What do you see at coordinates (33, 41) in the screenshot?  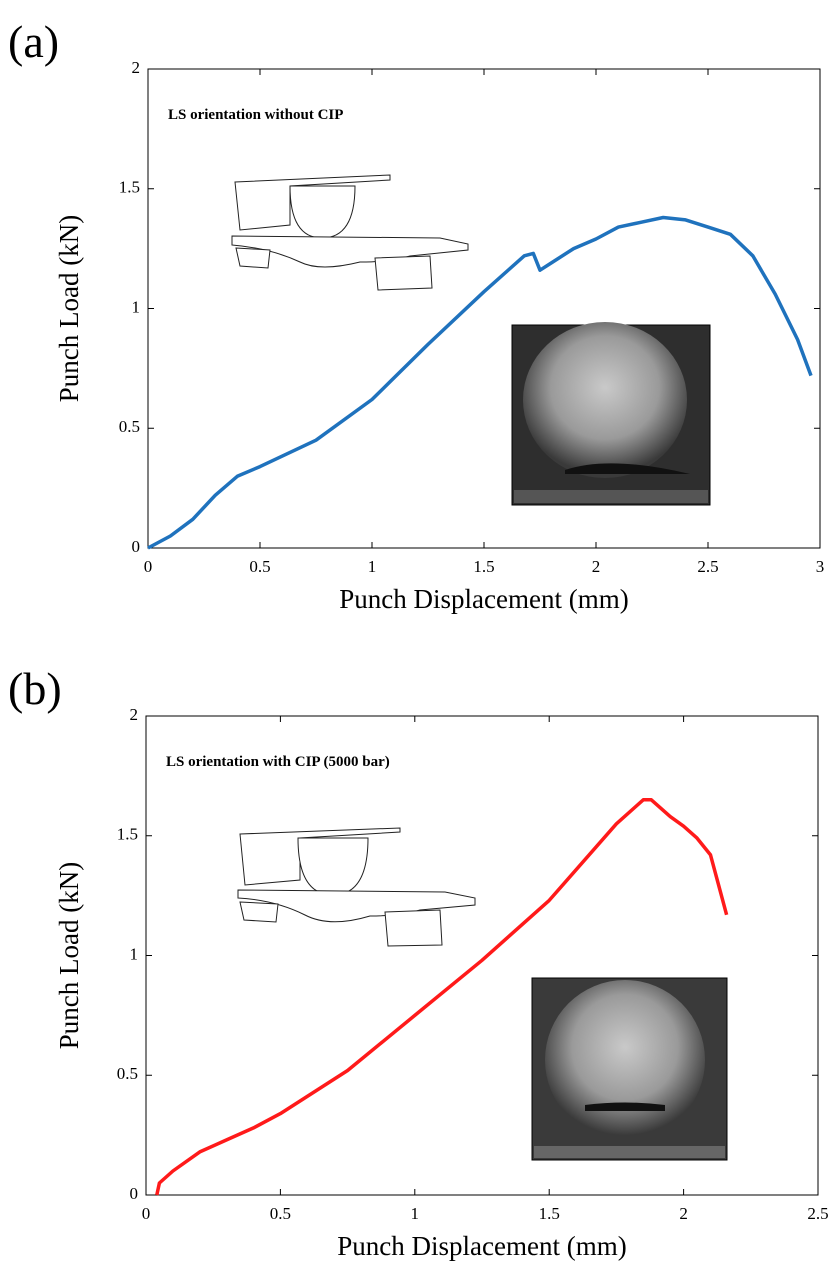 I see `panel-label: (a)` at bounding box center [33, 41].